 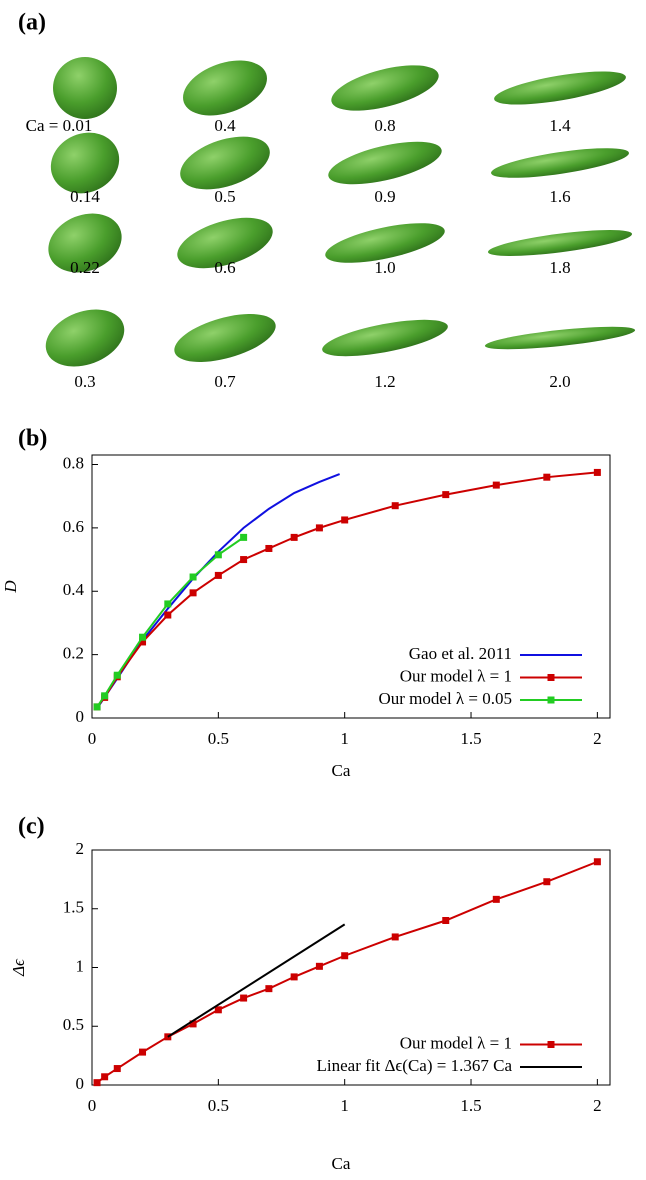 What do you see at coordinates (10, 587) in the screenshot?
I see `y-axis-label: D` at bounding box center [10, 587].